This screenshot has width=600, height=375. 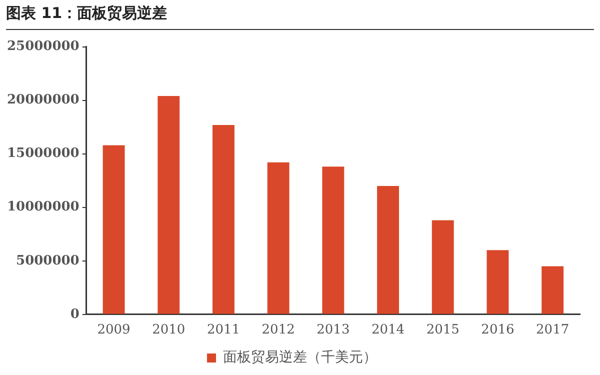 What do you see at coordinates (497, 330) in the screenshot?
I see `x-tick-label: 2016` at bounding box center [497, 330].